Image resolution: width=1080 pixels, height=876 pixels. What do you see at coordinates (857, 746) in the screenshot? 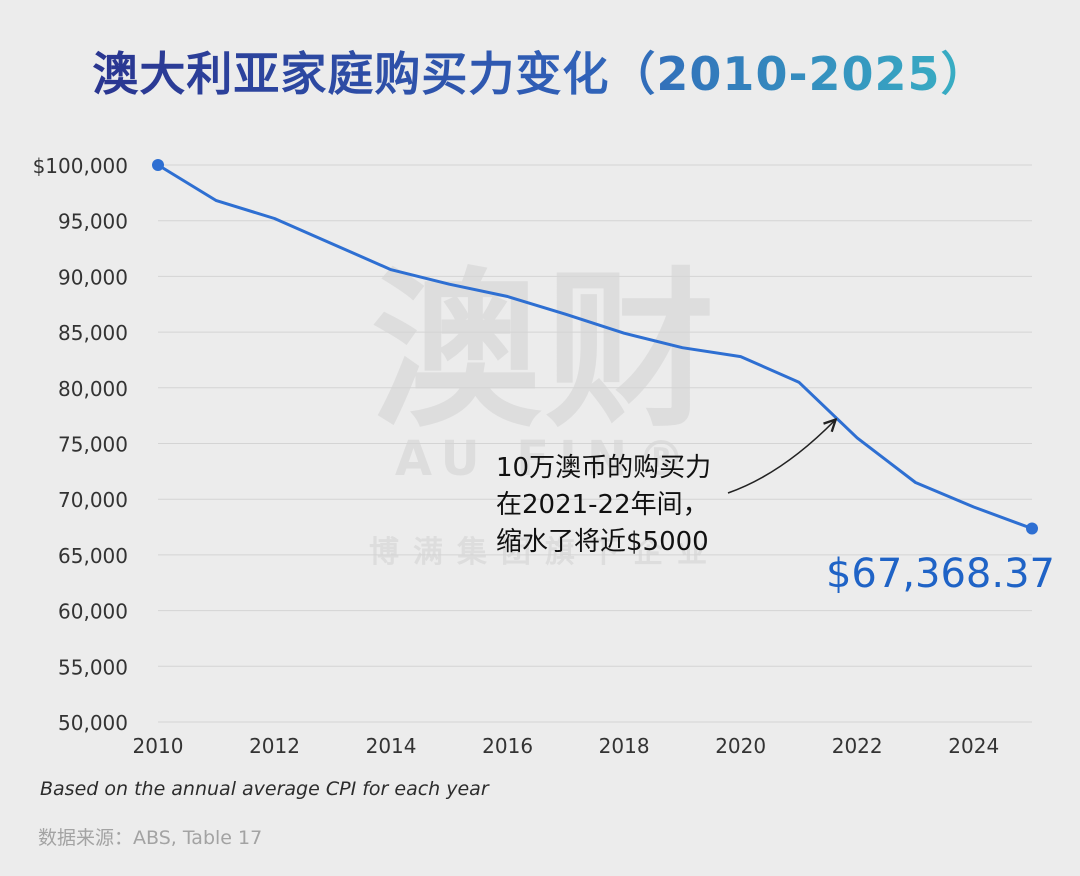
I see `x-tick-label: 2022` at bounding box center [857, 746].